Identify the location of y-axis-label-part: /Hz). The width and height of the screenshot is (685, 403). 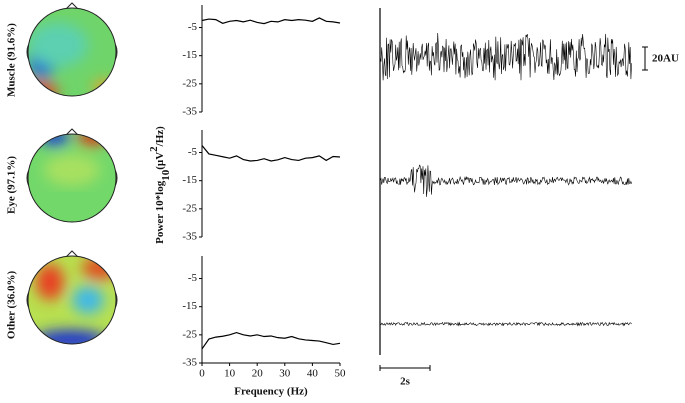
(160, 136).